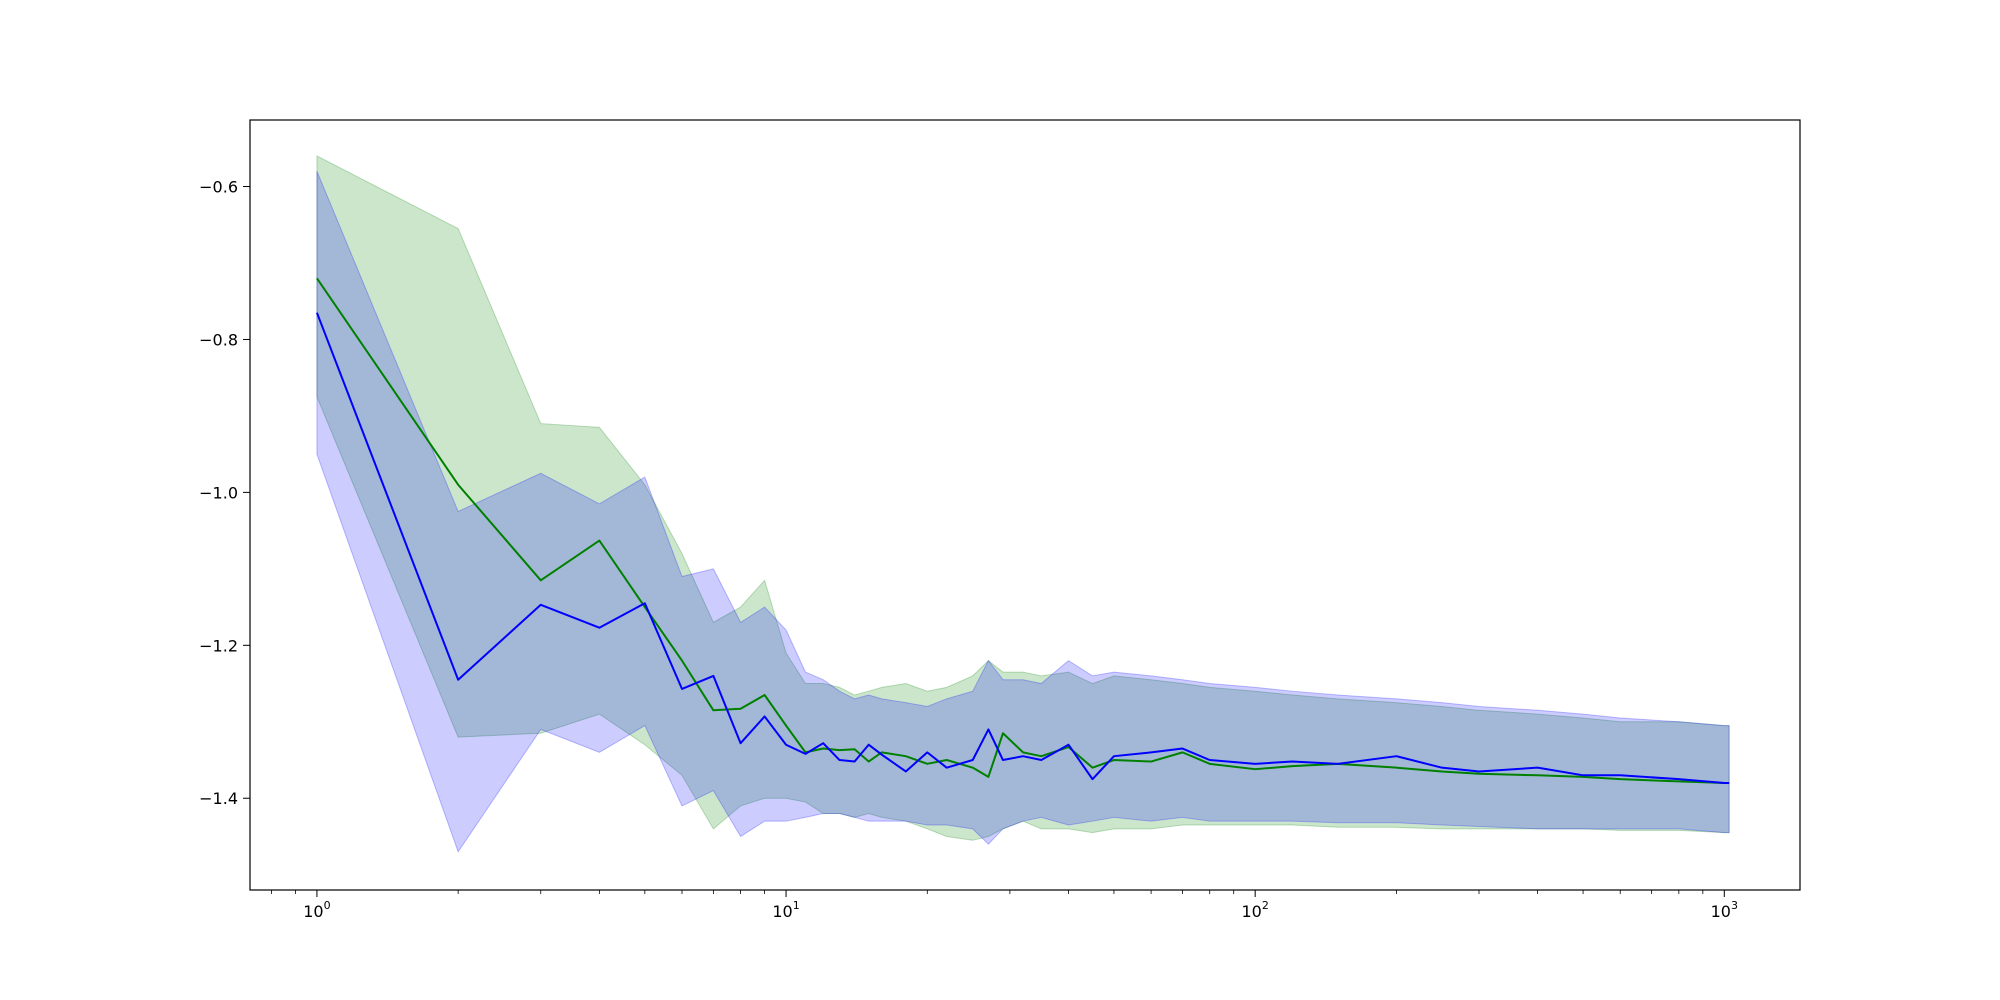 Image resolution: width=2000 pixels, height=1000 pixels. What do you see at coordinates (218, 492) in the screenshot?
I see `y-tick-label: −1.0` at bounding box center [218, 492].